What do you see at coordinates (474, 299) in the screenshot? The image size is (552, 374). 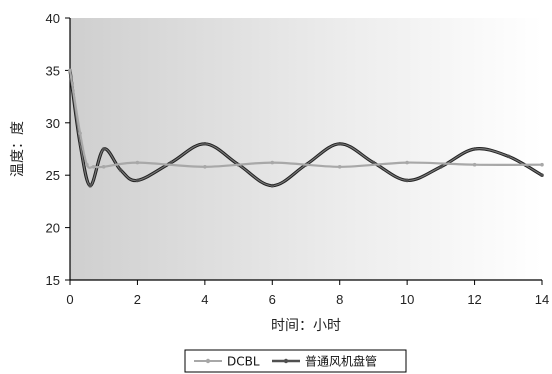 I see `x-tick-label: 12` at bounding box center [474, 299].